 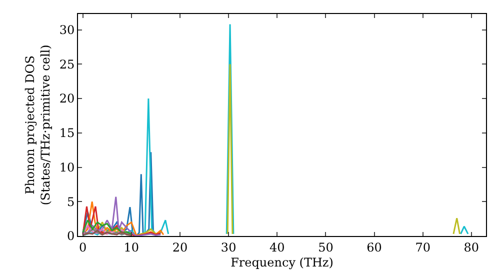 What do you see at coordinates (38, 125) in the screenshot?
I see `y-axis-title: Phonon projected DOS (States/THz·primitive cell)` at bounding box center [38, 125].